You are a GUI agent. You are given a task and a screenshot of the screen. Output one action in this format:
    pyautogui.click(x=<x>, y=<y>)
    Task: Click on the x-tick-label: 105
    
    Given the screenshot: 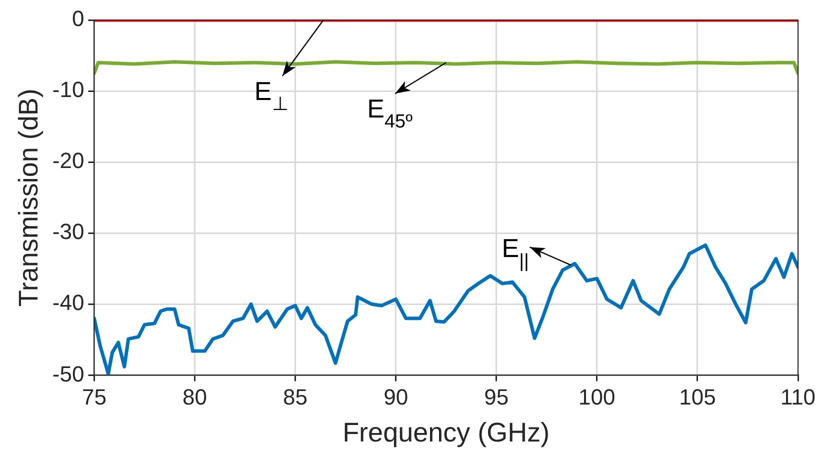 What is the action you would take?
    pyautogui.click(x=697, y=397)
    